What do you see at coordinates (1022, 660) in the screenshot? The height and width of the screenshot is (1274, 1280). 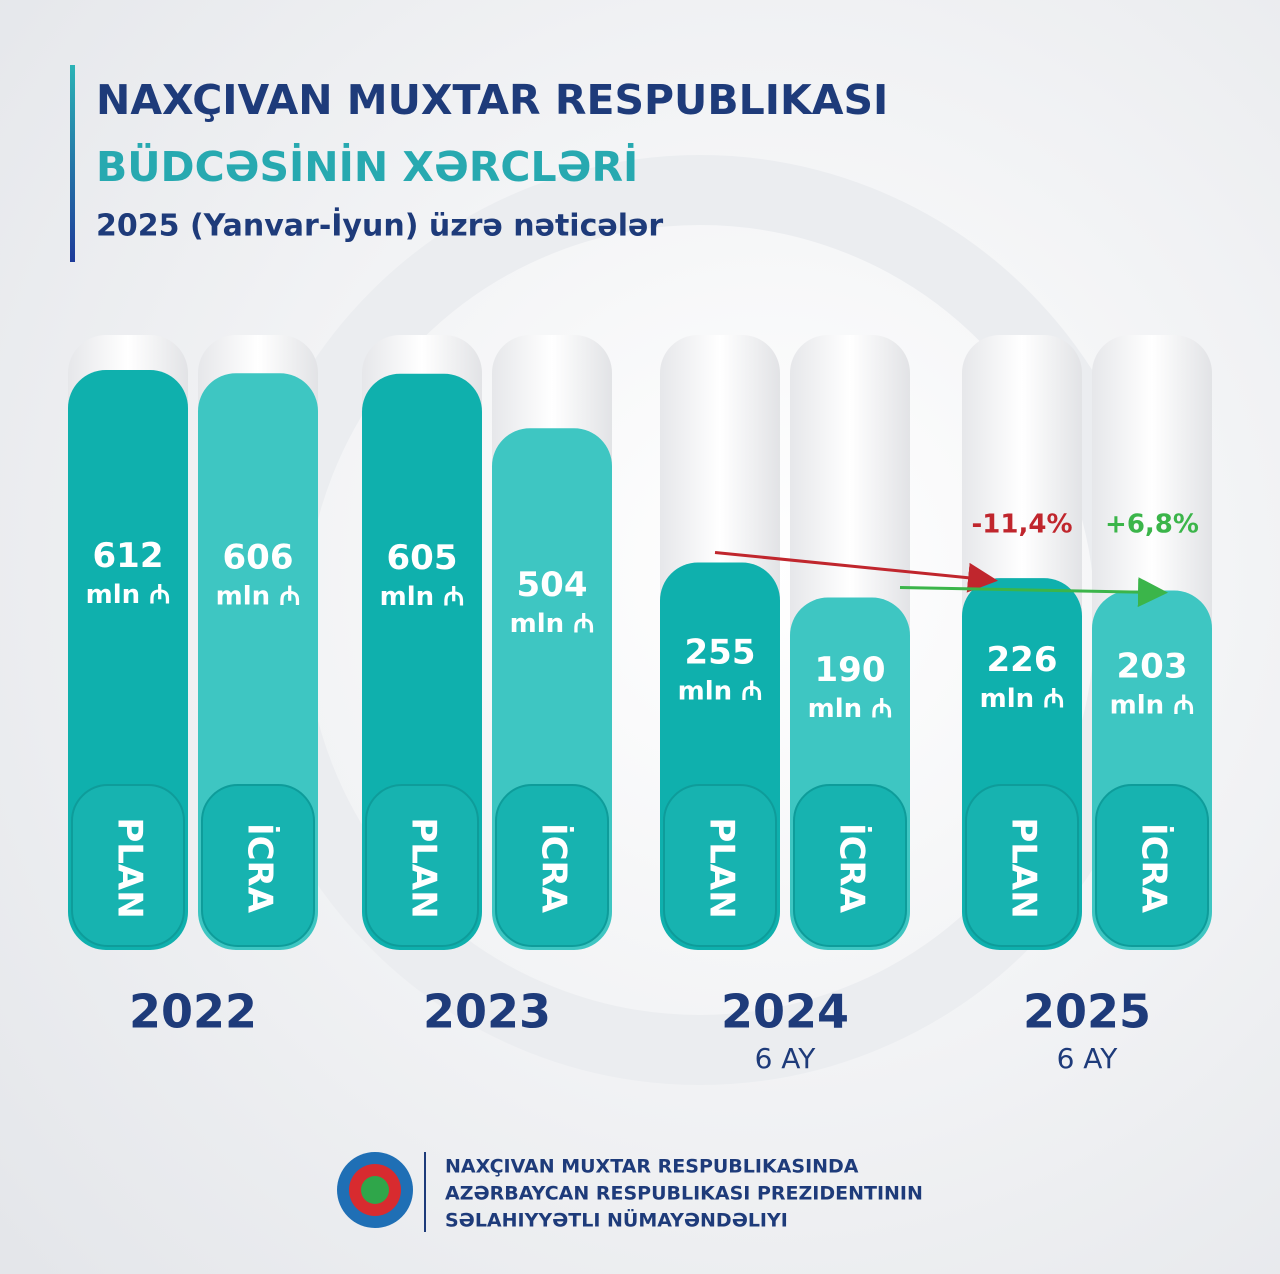 I see `value-label: 226` at bounding box center [1022, 660].